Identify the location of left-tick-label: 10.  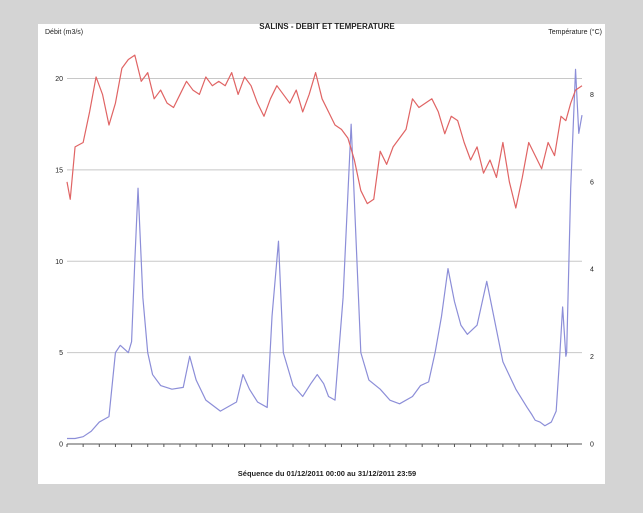
(59, 262).